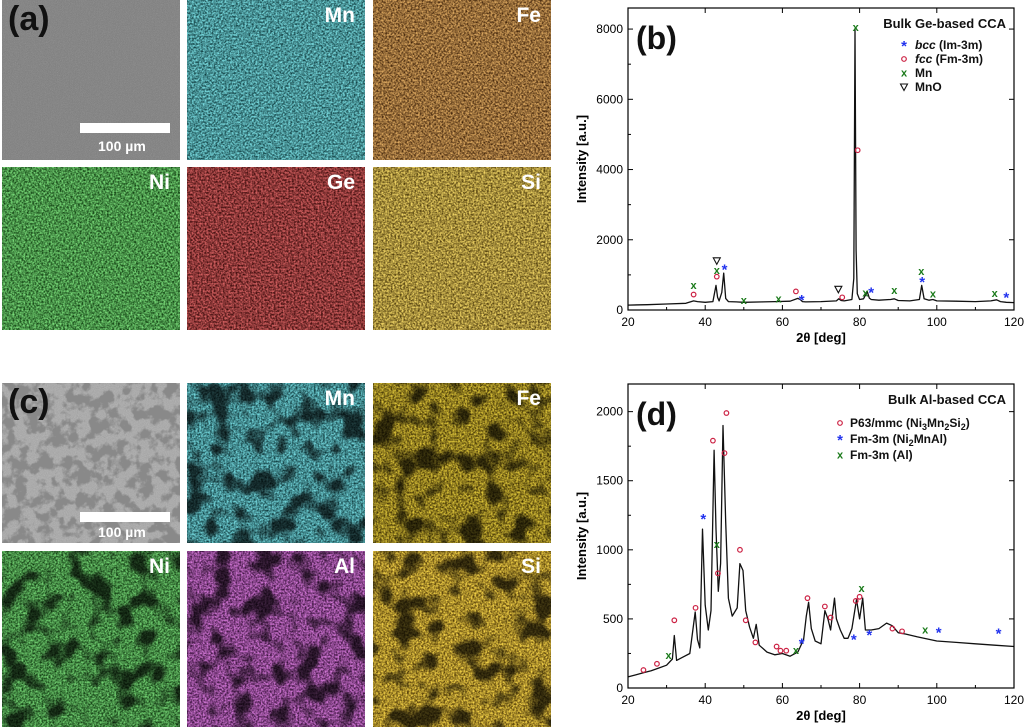  I want to click on y-tick-label: 6000, so click(609, 99).